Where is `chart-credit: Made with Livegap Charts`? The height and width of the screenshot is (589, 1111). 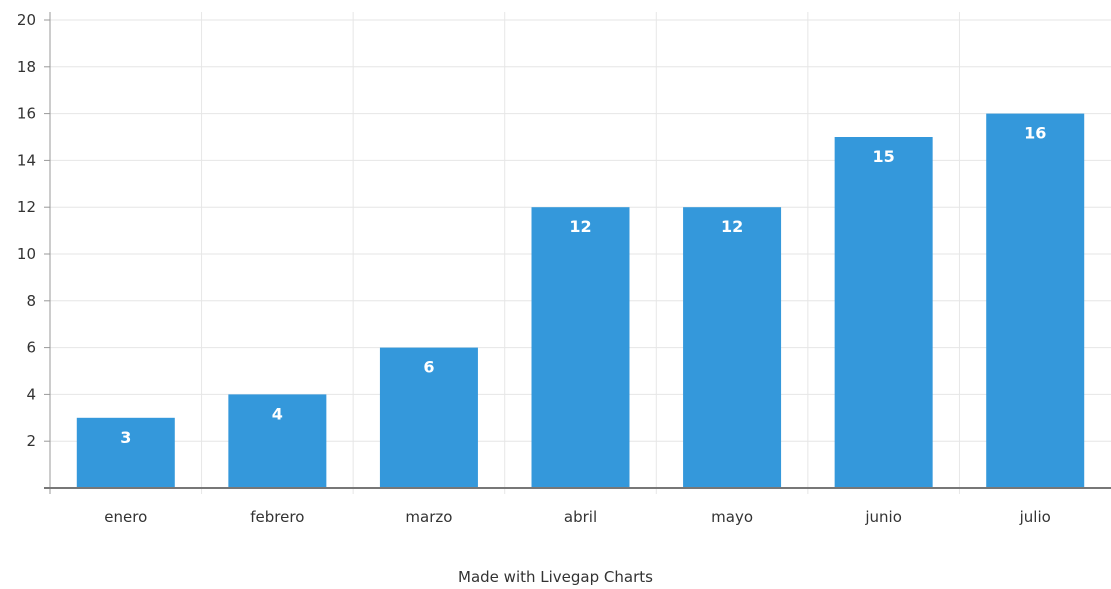
chart-credit: Made with Livegap Charts is located at coordinates (555, 577).